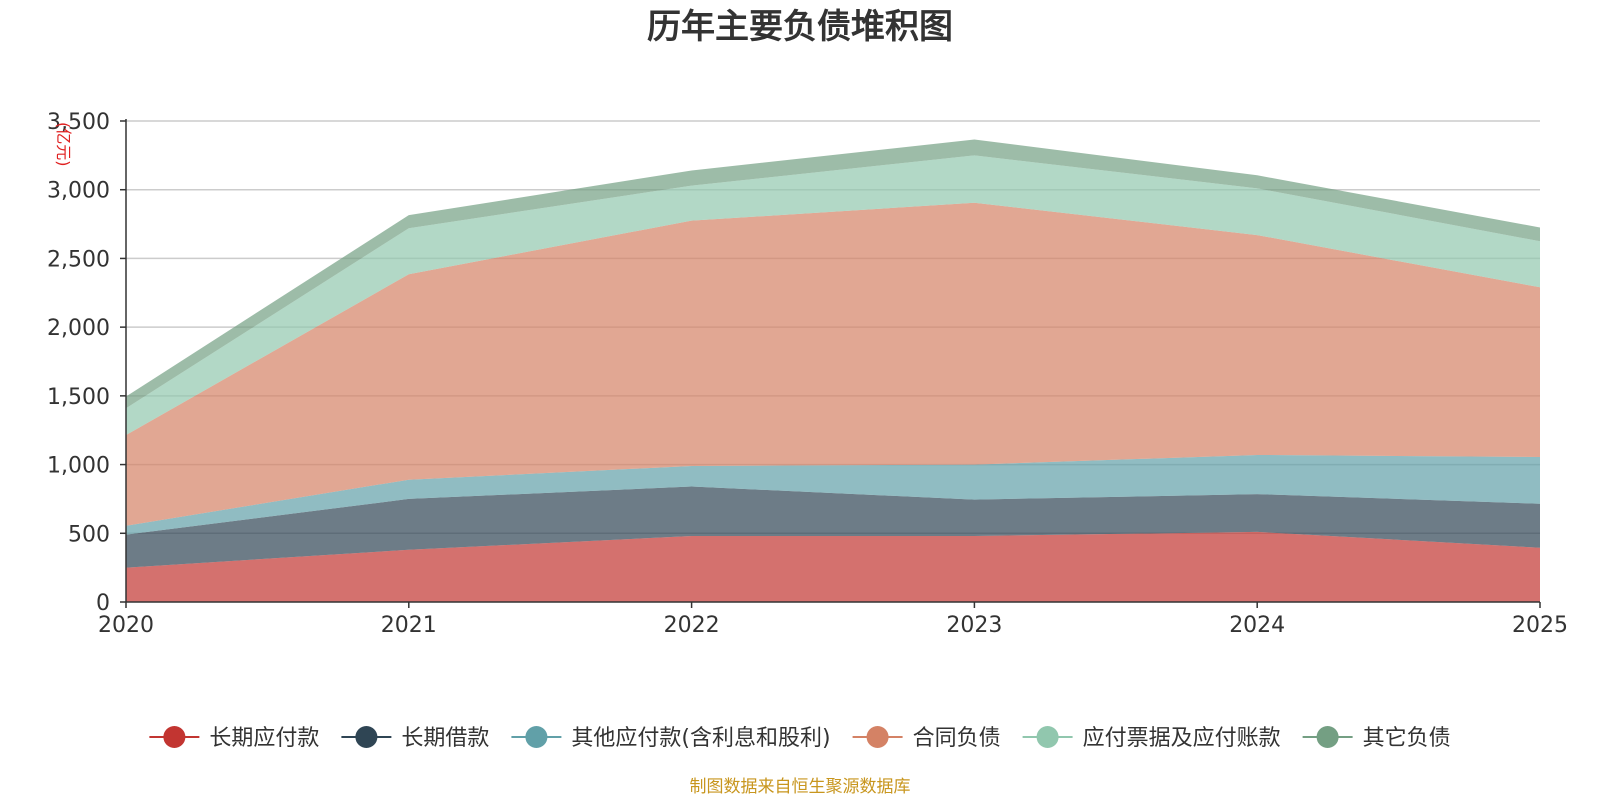  Describe the element at coordinates (445, 738) in the screenshot. I see `legend-label: 长期借款` at that location.